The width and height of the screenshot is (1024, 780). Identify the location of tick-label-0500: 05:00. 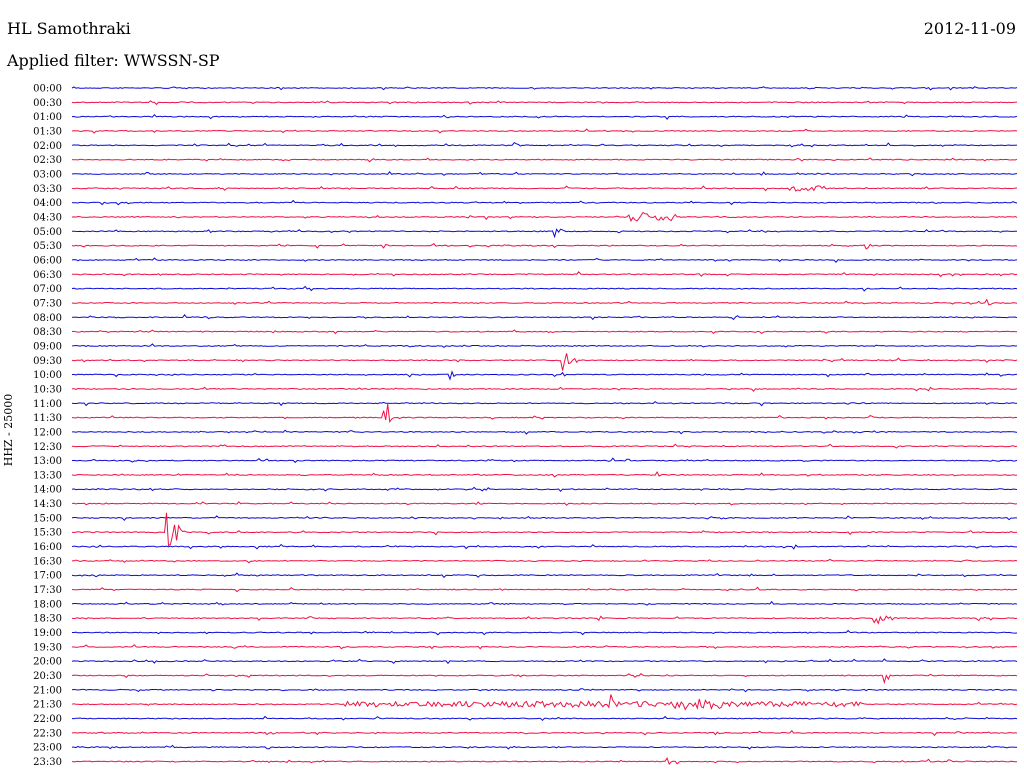
(47, 232).